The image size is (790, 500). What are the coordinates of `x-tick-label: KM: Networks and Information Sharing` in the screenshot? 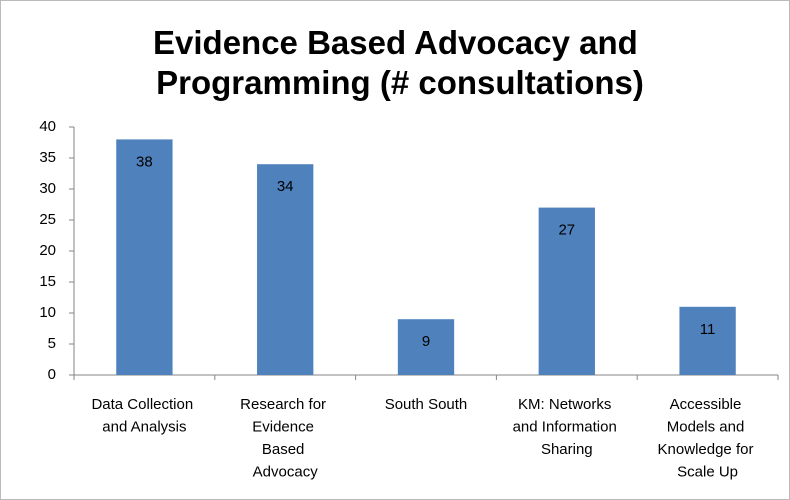 It's located at (567, 427).